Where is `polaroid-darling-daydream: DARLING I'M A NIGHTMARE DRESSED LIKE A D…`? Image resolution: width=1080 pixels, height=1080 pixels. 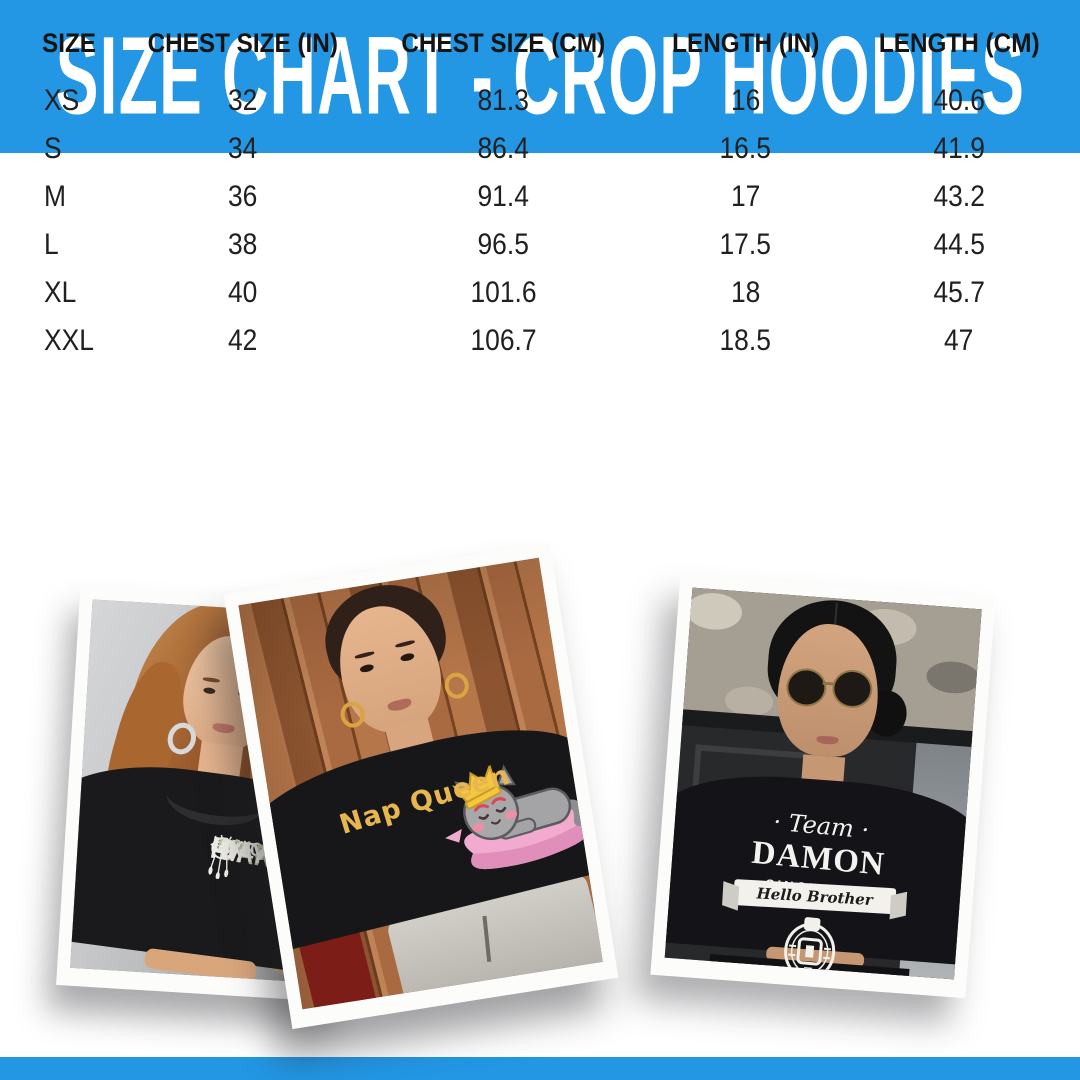
polaroid-darling-daydream: DARLING I'M A NIGHTMARE DRESSED LIKE A D… is located at coordinates (210, 794).